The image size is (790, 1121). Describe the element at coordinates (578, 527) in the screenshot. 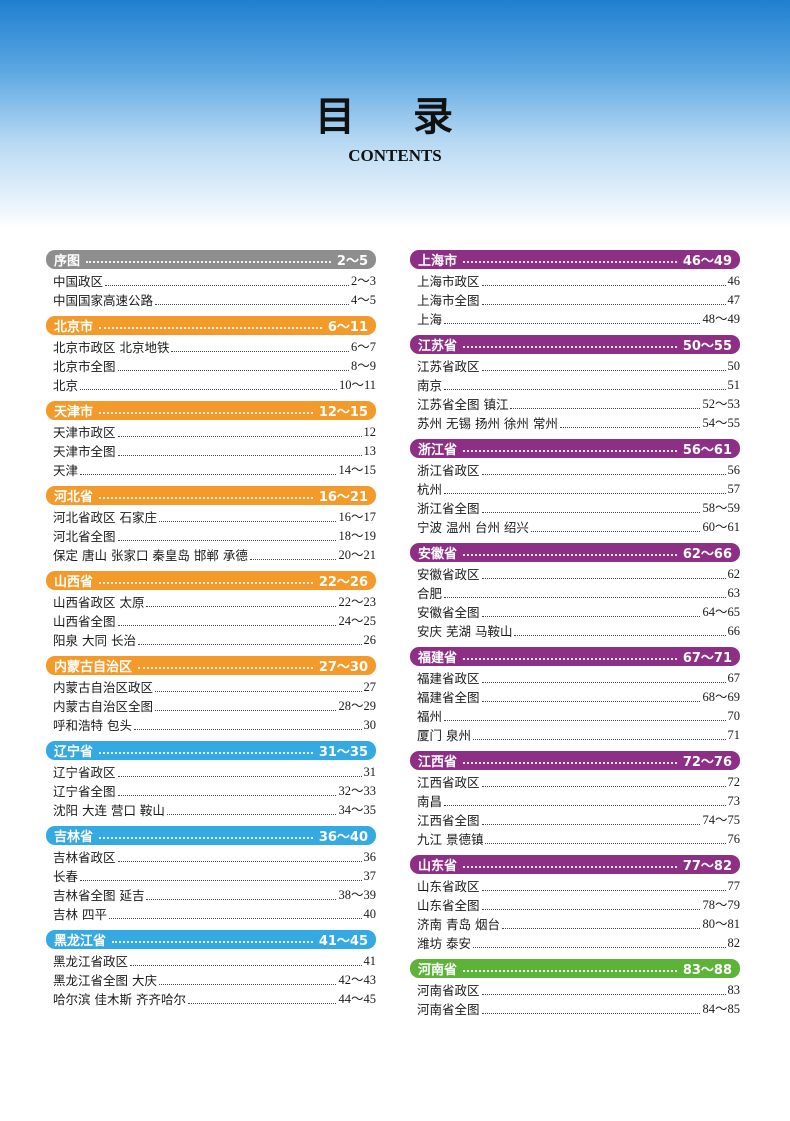

I see `toc-entry: 宁波 温州 台州 绍兴 60～61` at that location.